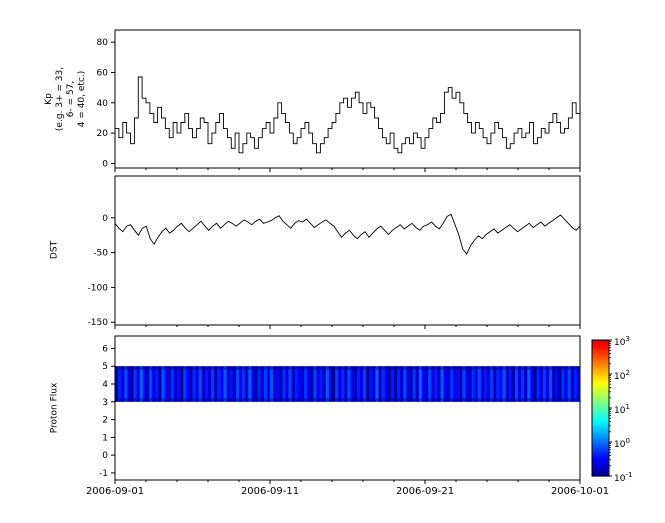 This screenshot has width=665, height=523. I want to click on dst-y-tick-label: 0, so click(105, 219).